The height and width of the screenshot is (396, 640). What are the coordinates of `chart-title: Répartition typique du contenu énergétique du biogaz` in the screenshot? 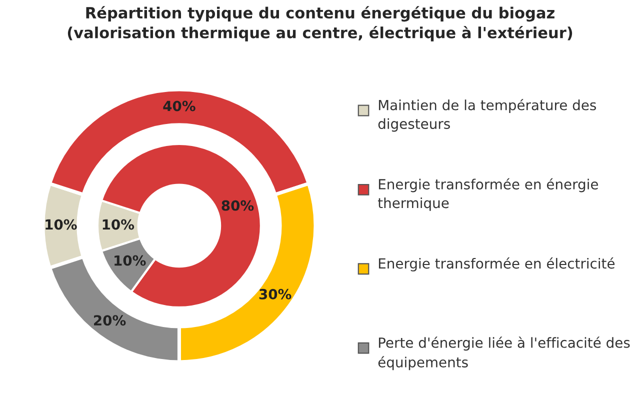 It's located at (320, 14).